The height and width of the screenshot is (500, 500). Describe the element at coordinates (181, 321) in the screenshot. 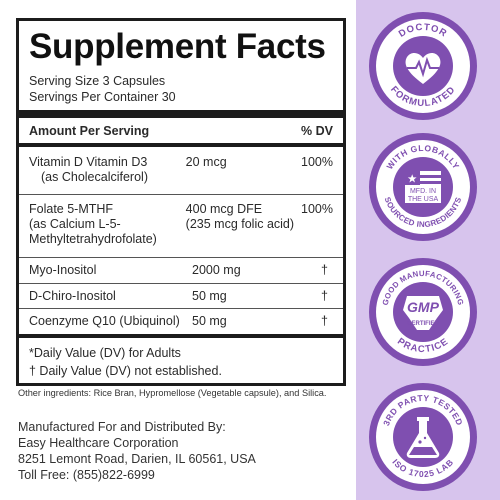

I see `table-row: Coenzyme Q10 (Ubiquinol) 50 mg †` at that location.